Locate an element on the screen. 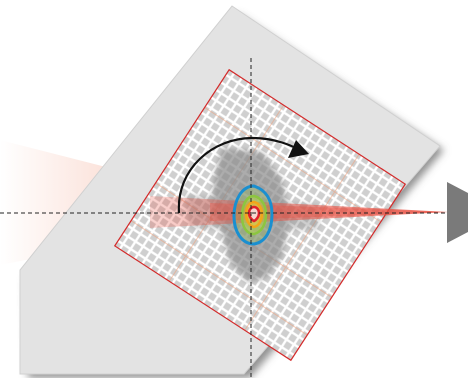 The width and height of the screenshot is (468, 378). intensity-contours is located at coordinates (253, 215).